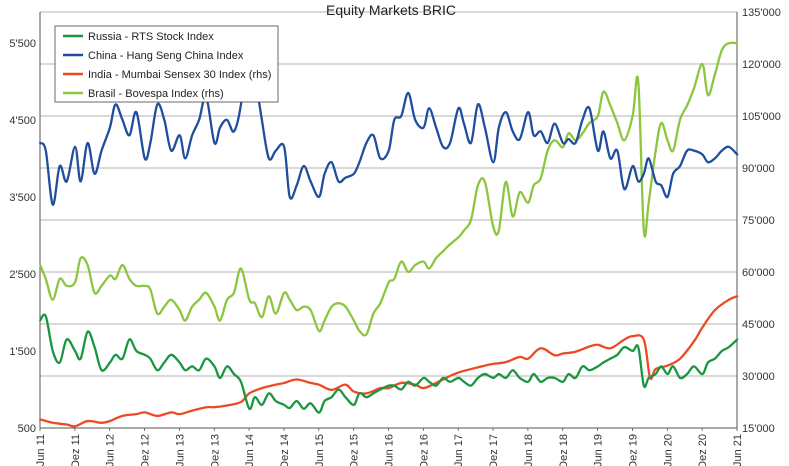  What do you see at coordinates (151, 37) in the screenshot?
I see `legend-label-russia: Russia - RTS Stock Index` at bounding box center [151, 37].